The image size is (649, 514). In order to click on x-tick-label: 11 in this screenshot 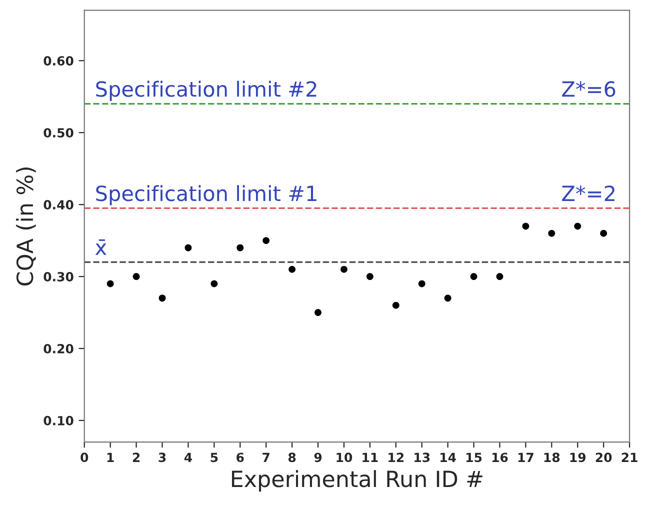, I will do `click(370, 457)`.